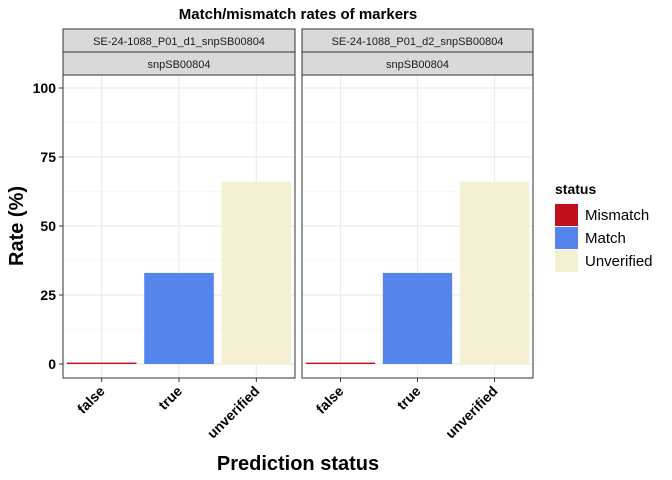  Describe the element at coordinates (48, 157) in the screenshot. I see `y-tick-label: 75` at that location.